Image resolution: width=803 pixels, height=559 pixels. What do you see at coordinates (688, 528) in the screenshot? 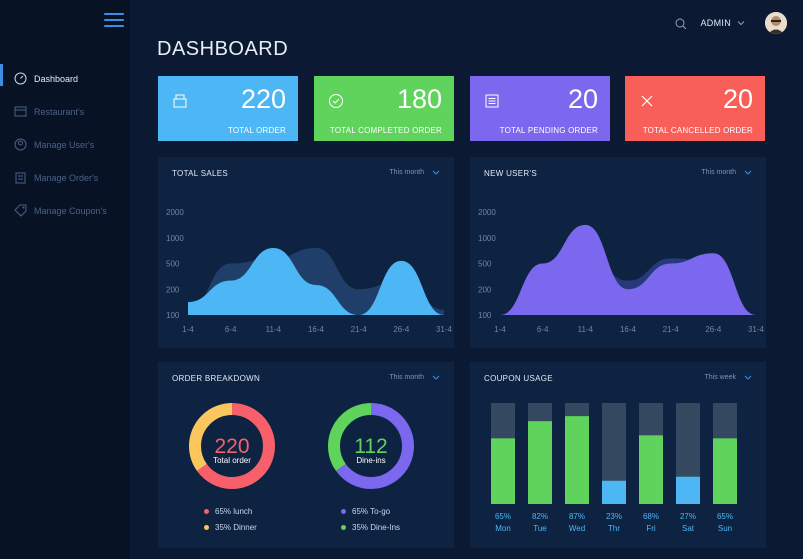
I see `bar-category-label: Sat` at bounding box center [688, 528].